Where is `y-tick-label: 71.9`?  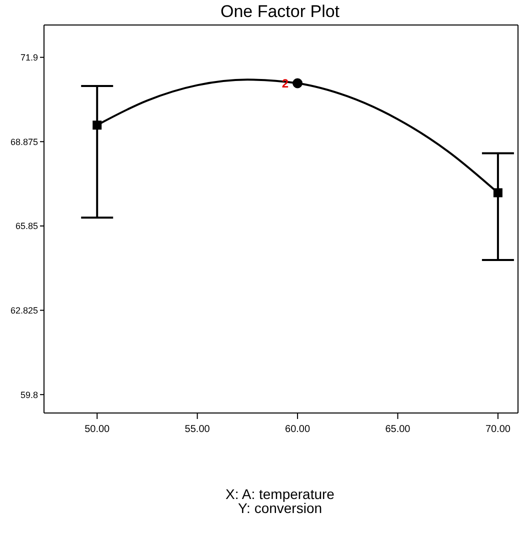 y-tick-label: 71.9 is located at coordinates (29, 57).